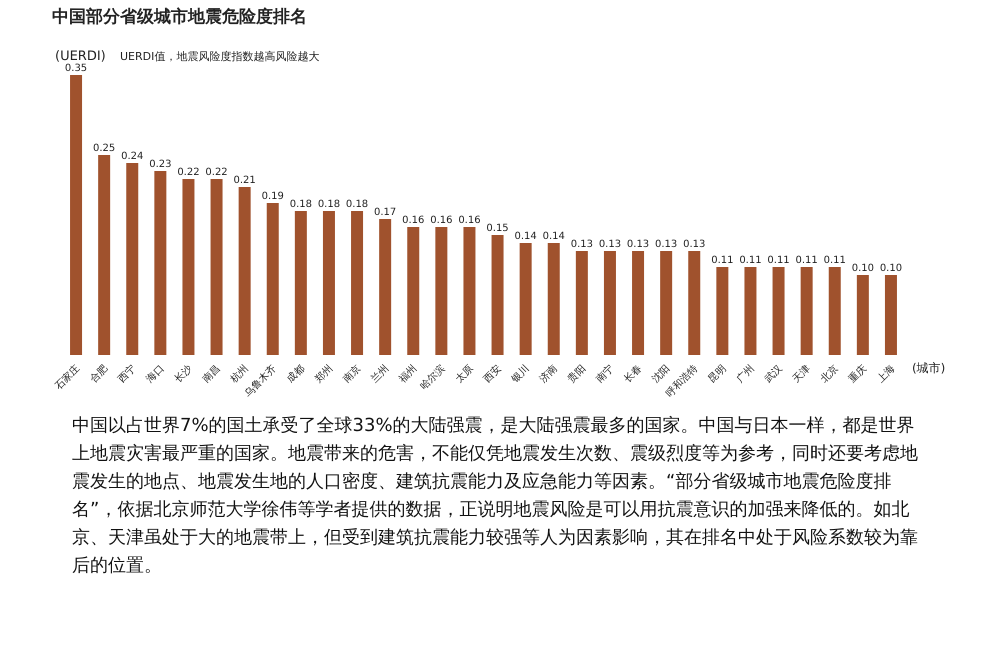 This screenshot has width=1000, height=651. What do you see at coordinates (104, 148) in the screenshot?
I see `data-label: 0.25` at bounding box center [104, 148].